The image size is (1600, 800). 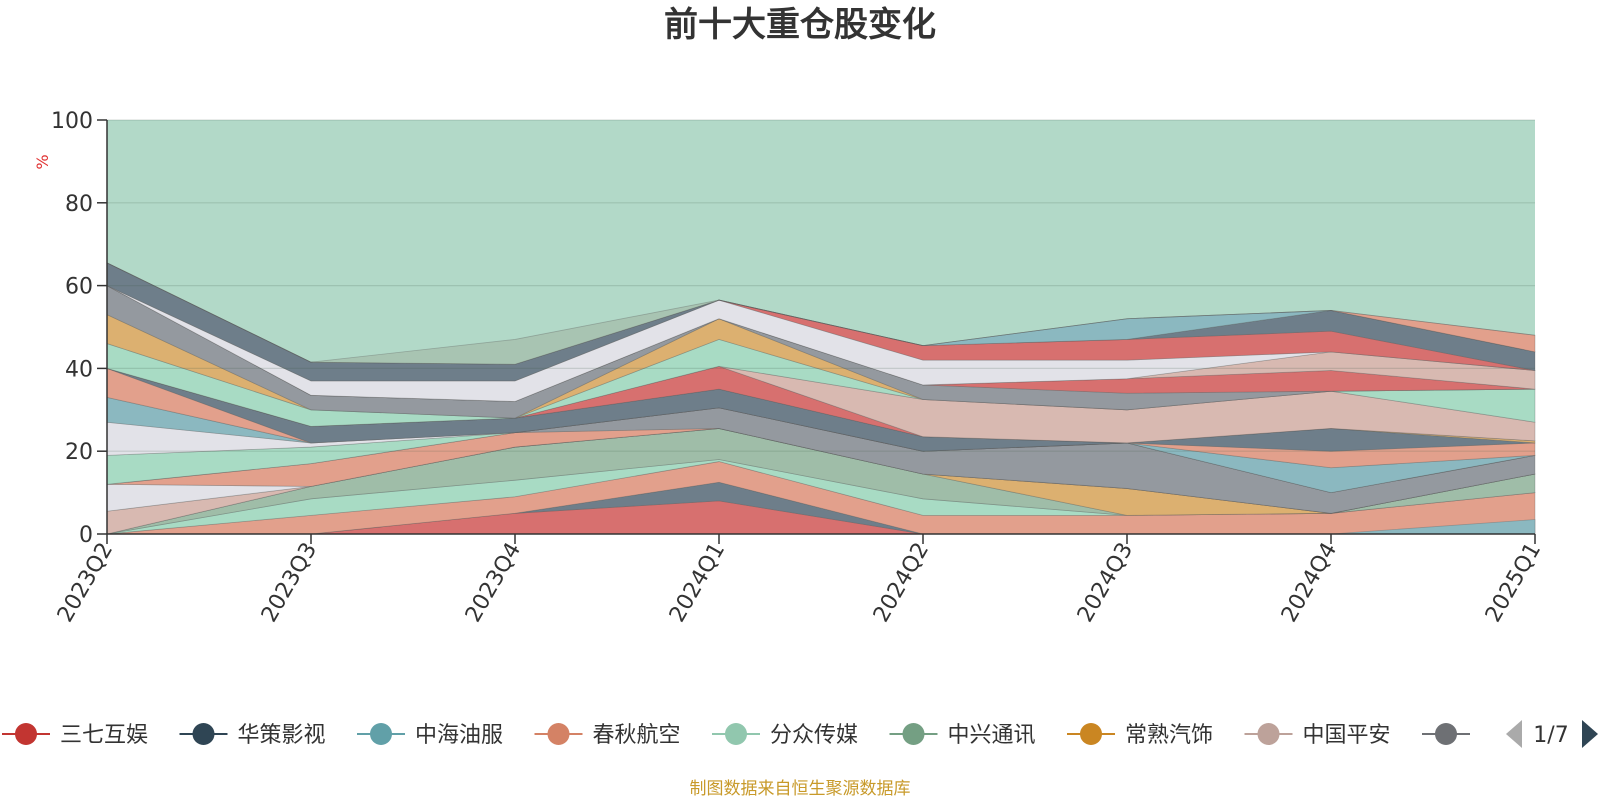 I want to click on legend-label: 春秋航空, so click(x=637, y=735).